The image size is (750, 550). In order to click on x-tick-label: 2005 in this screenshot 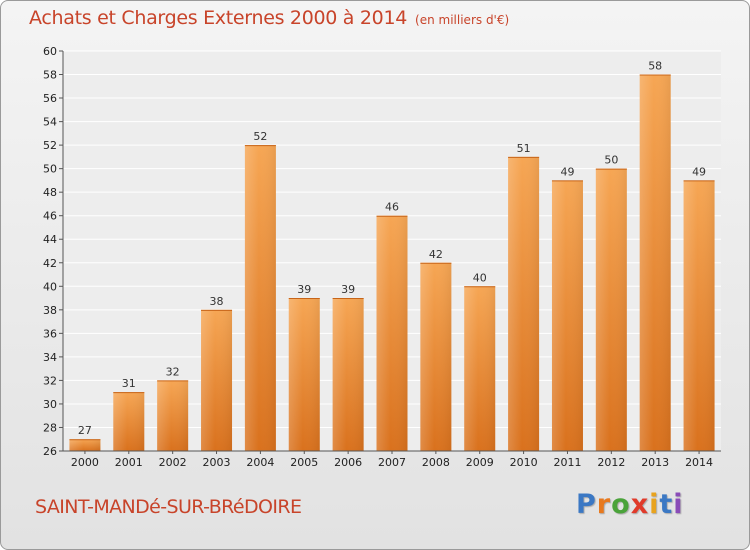, I will do `click(304, 462)`.